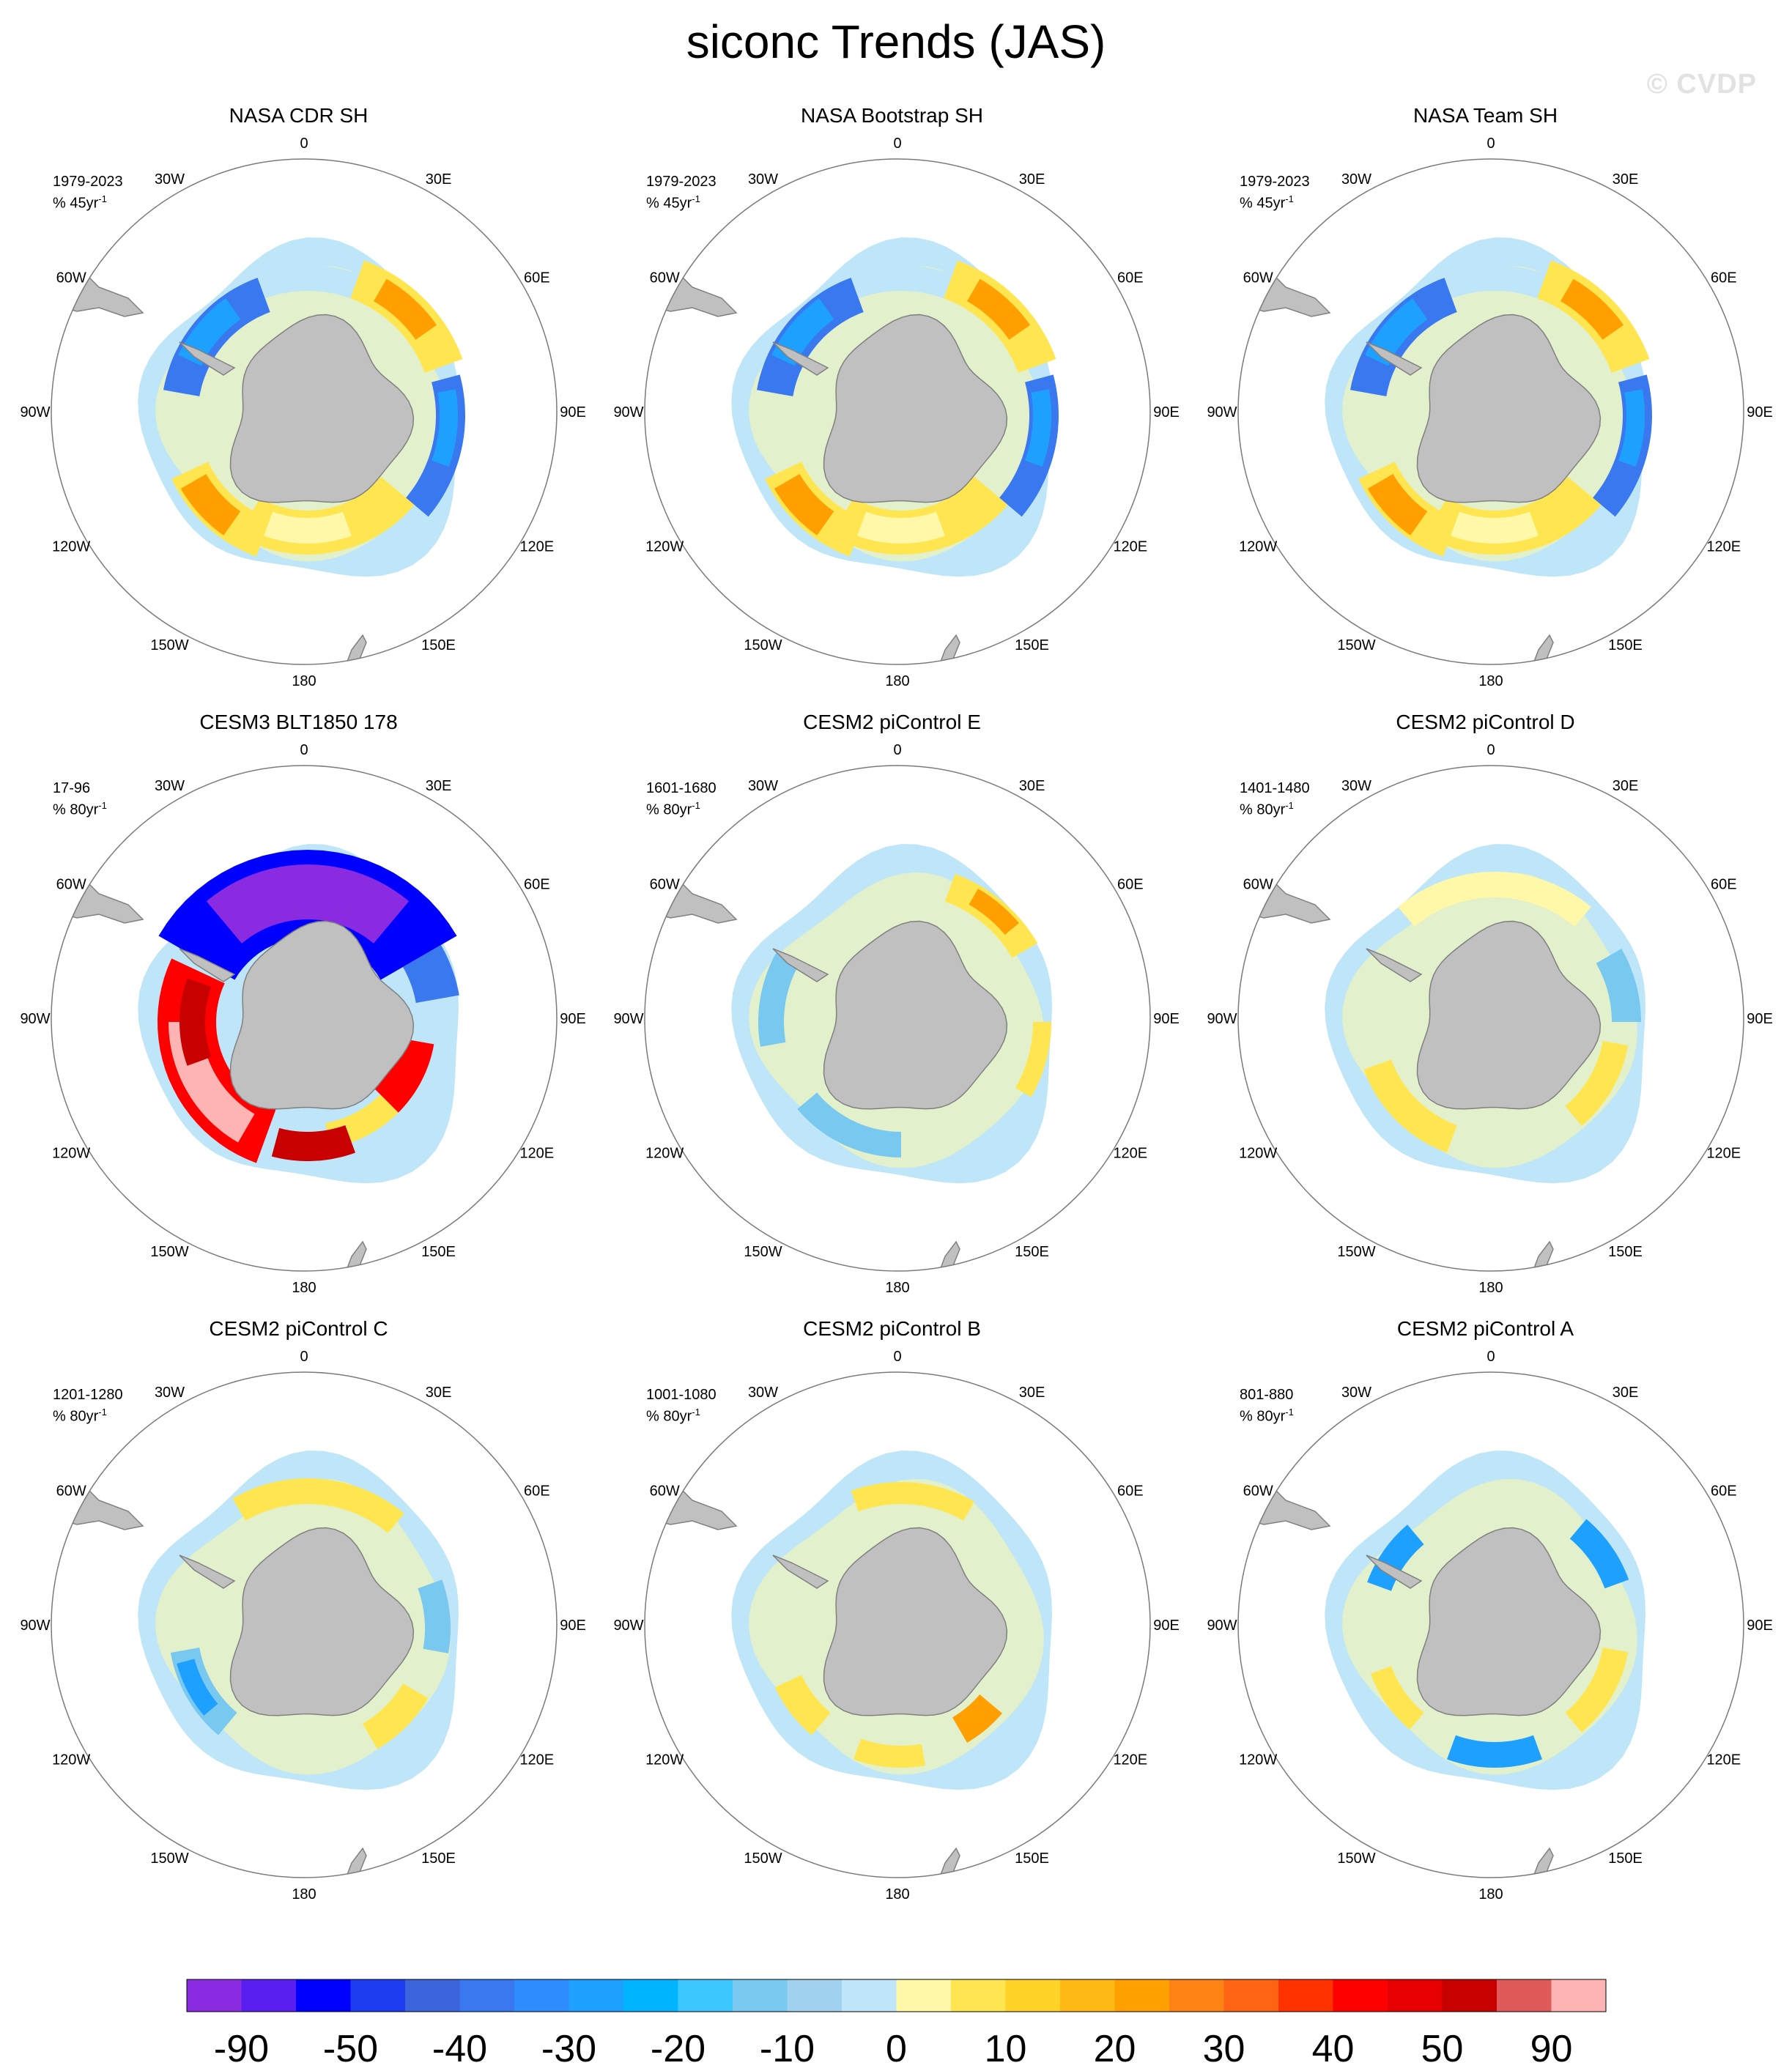 This screenshot has height=2071, width=1792. I want to click on watermark: © CVDP, so click(1701, 84).